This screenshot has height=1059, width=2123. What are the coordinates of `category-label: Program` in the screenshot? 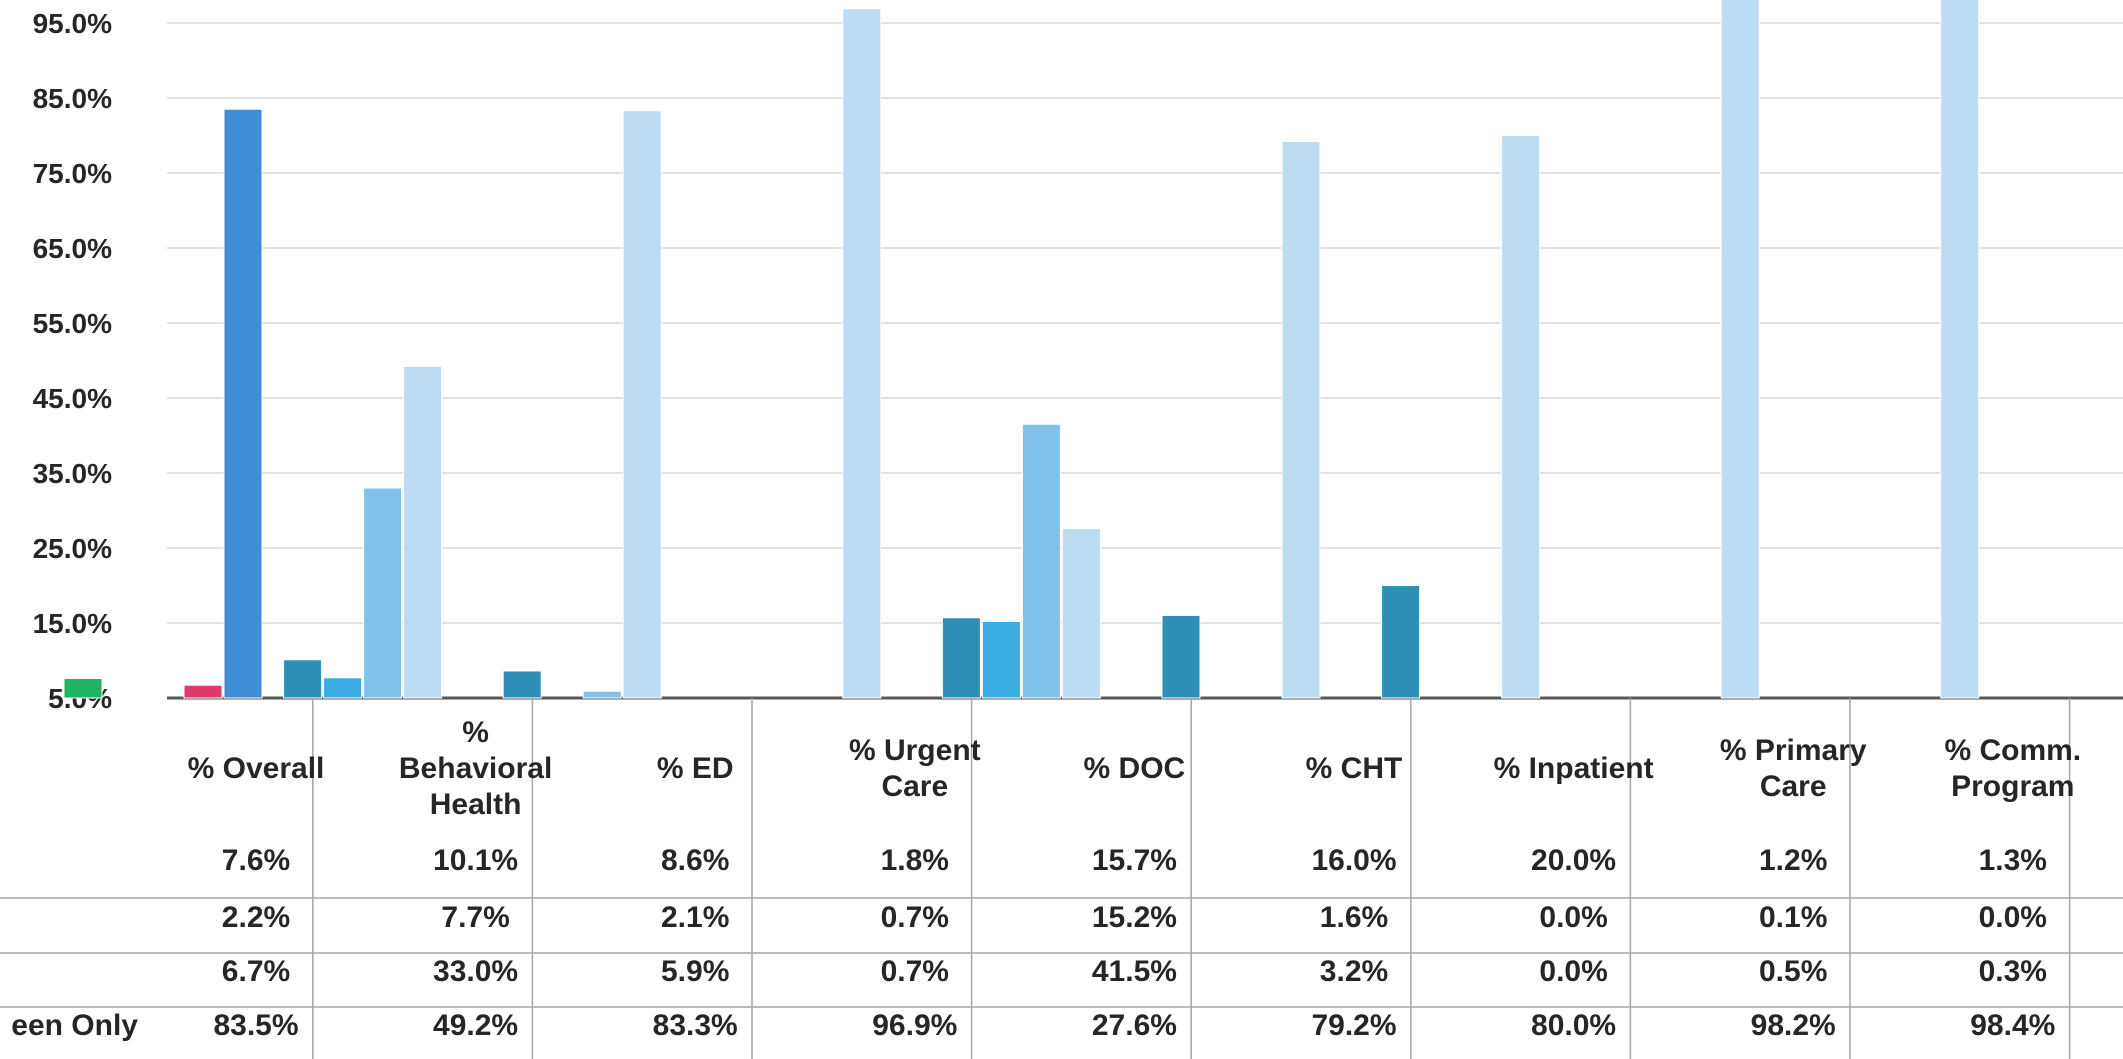 It's located at (2012, 786).